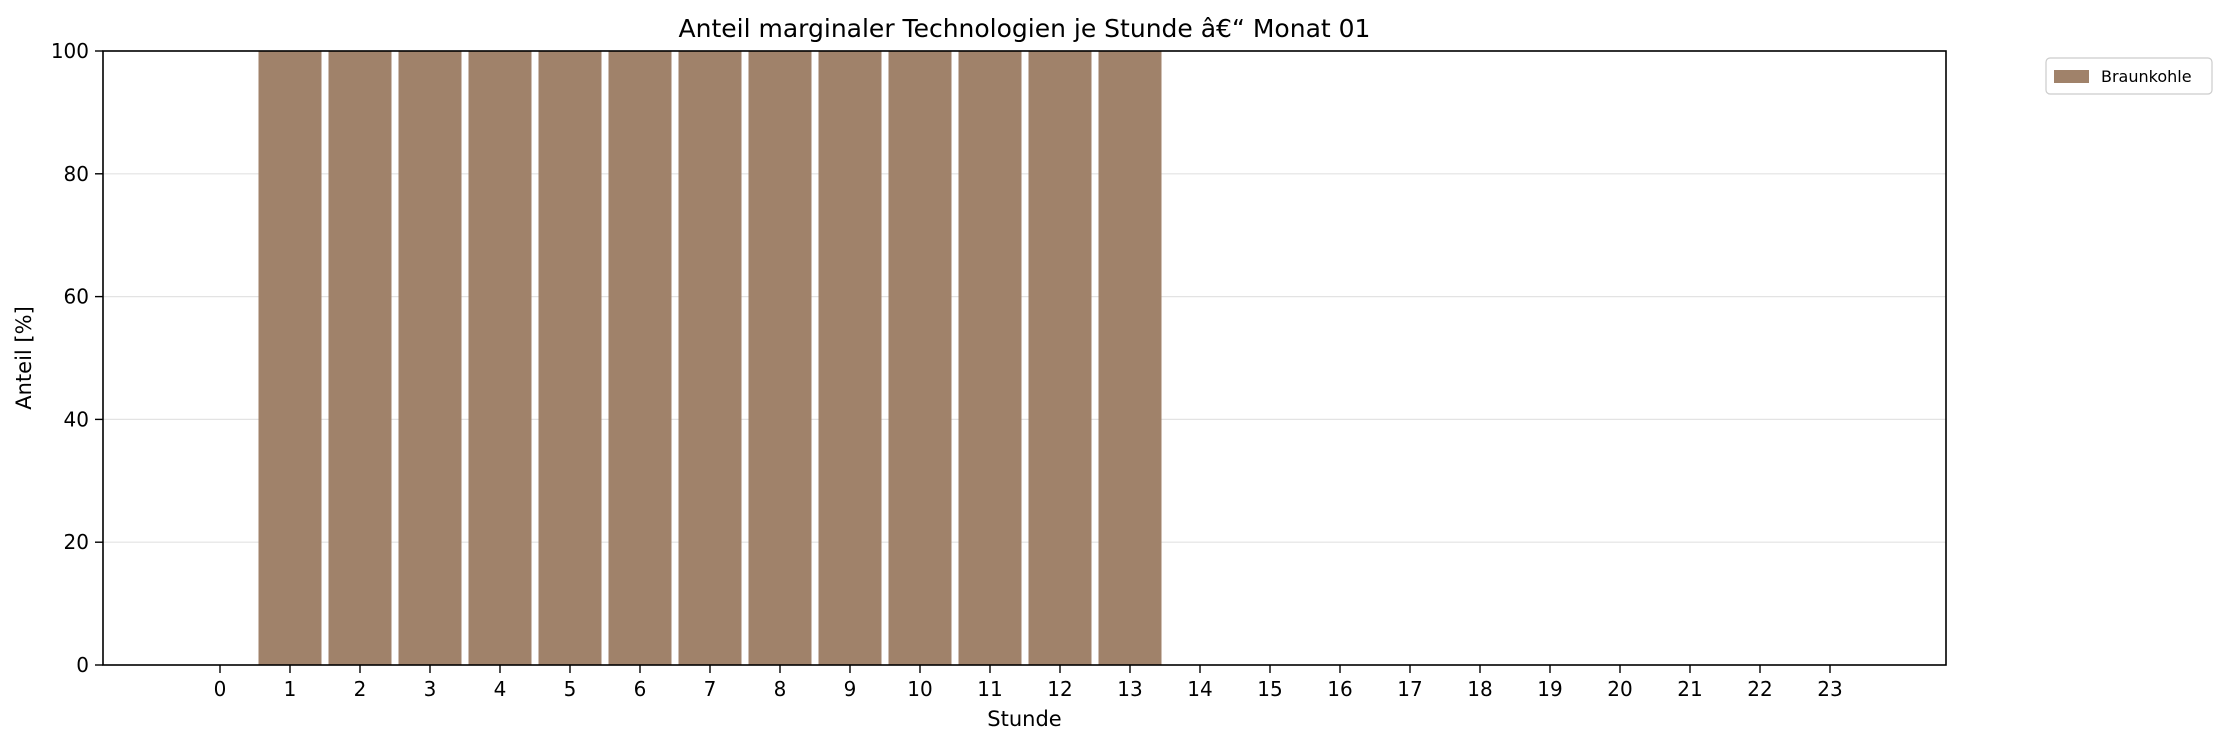 Image resolution: width=2226 pixels, height=746 pixels. I want to click on legend-box, so click(2129, 76).